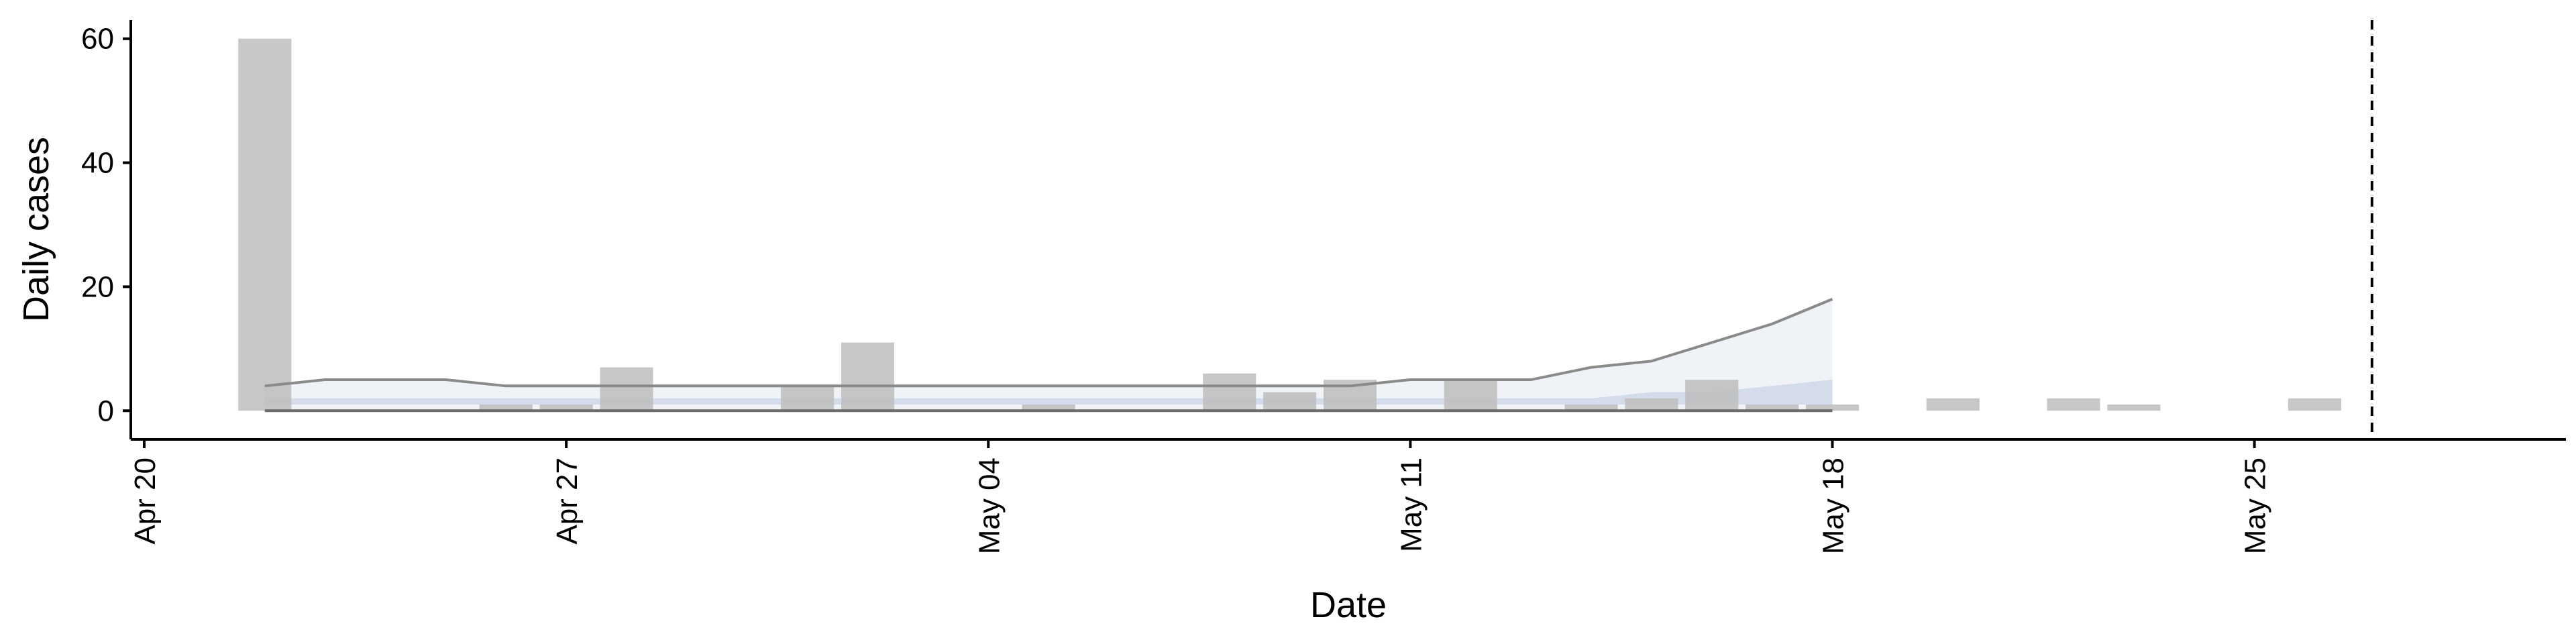 This screenshot has height=644, width=2576. What do you see at coordinates (97, 39) in the screenshot?
I see `y-tick-label: 60` at bounding box center [97, 39].